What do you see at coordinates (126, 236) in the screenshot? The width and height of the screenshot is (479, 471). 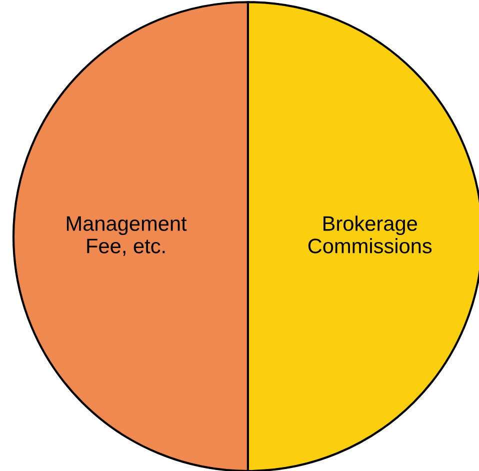 I see `slice-label: Management Fee, etc.` at bounding box center [126, 236].